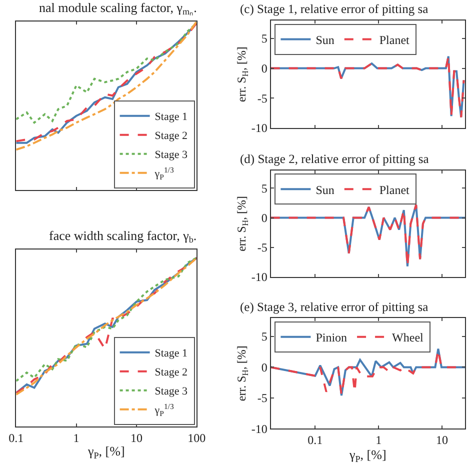 Image resolution: width=474 pixels, height=474 pixels. I want to click on chart-title: (c) Stage 1, relative error of pitting sa, so click(334, 9).